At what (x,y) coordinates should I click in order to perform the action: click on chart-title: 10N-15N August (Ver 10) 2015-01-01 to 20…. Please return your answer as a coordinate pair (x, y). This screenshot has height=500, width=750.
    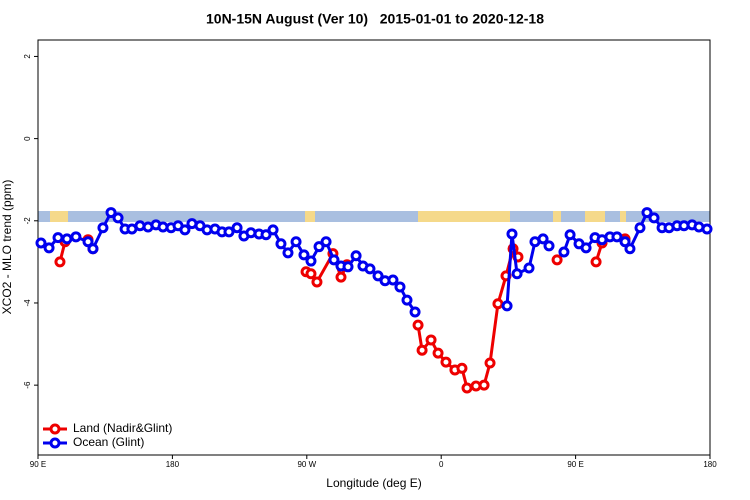
    Looking at the image, I should click on (375, 19).